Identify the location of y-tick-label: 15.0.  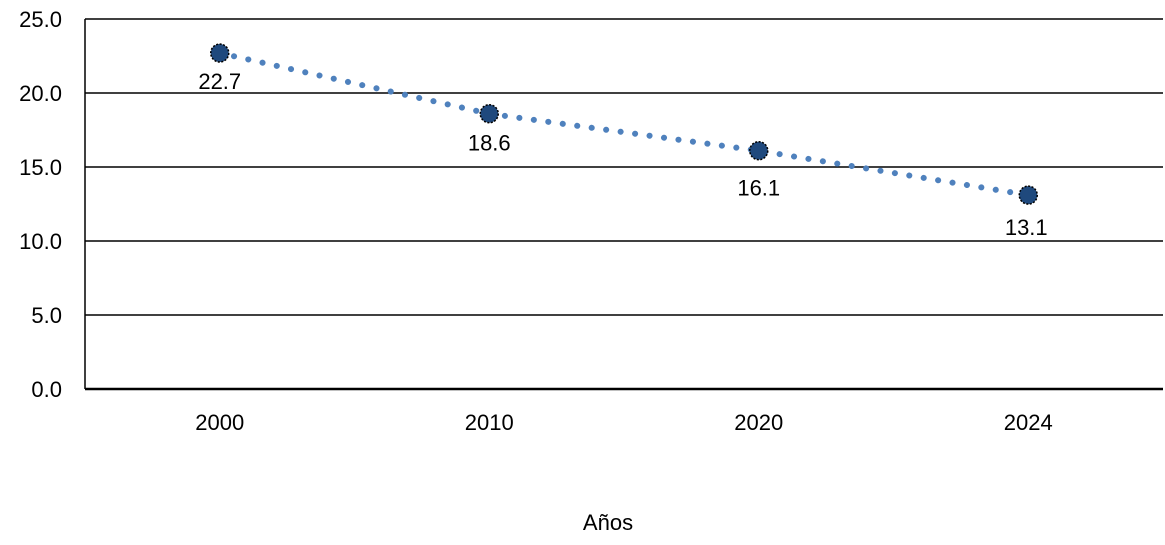
(40, 167).